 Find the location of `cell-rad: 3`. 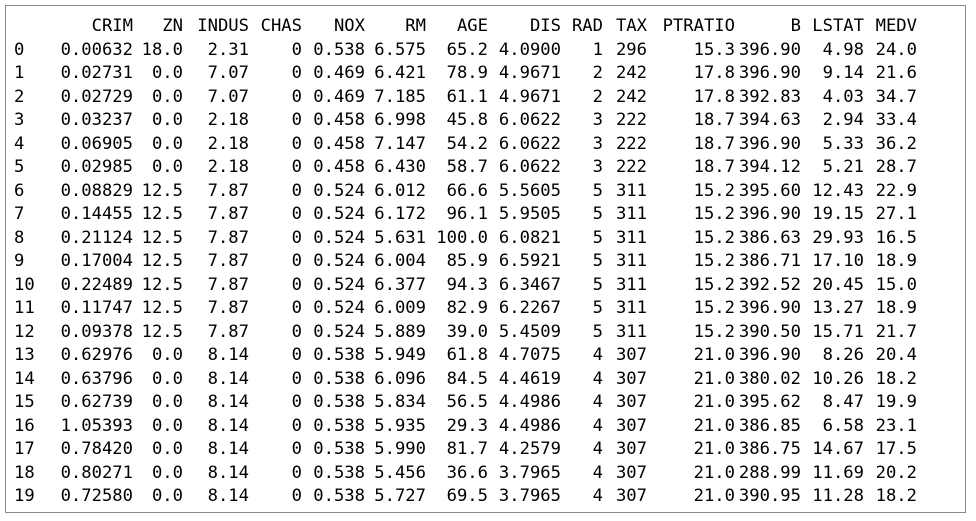

cell-rad: 3 is located at coordinates (597, 120).